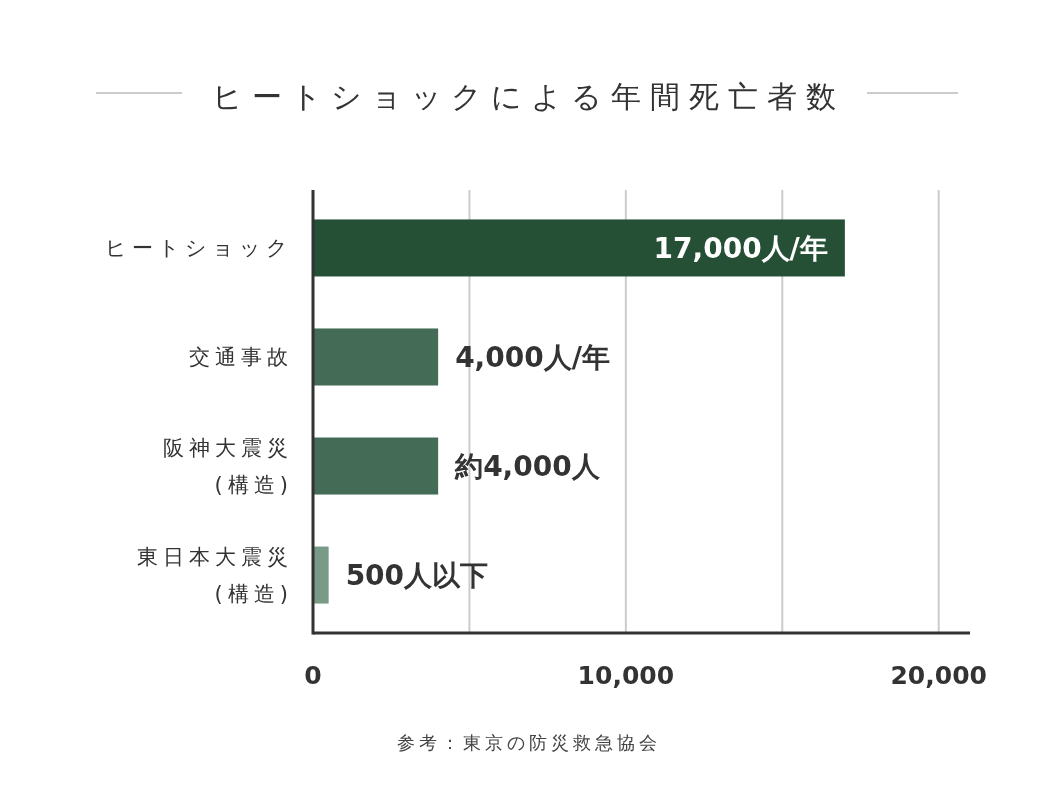 This screenshot has width=1057, height=801. What do you see at coordinates (532, 357) in the screenshot?
I see `data-label: 4,000人/年` at bounding box center [532, 357].